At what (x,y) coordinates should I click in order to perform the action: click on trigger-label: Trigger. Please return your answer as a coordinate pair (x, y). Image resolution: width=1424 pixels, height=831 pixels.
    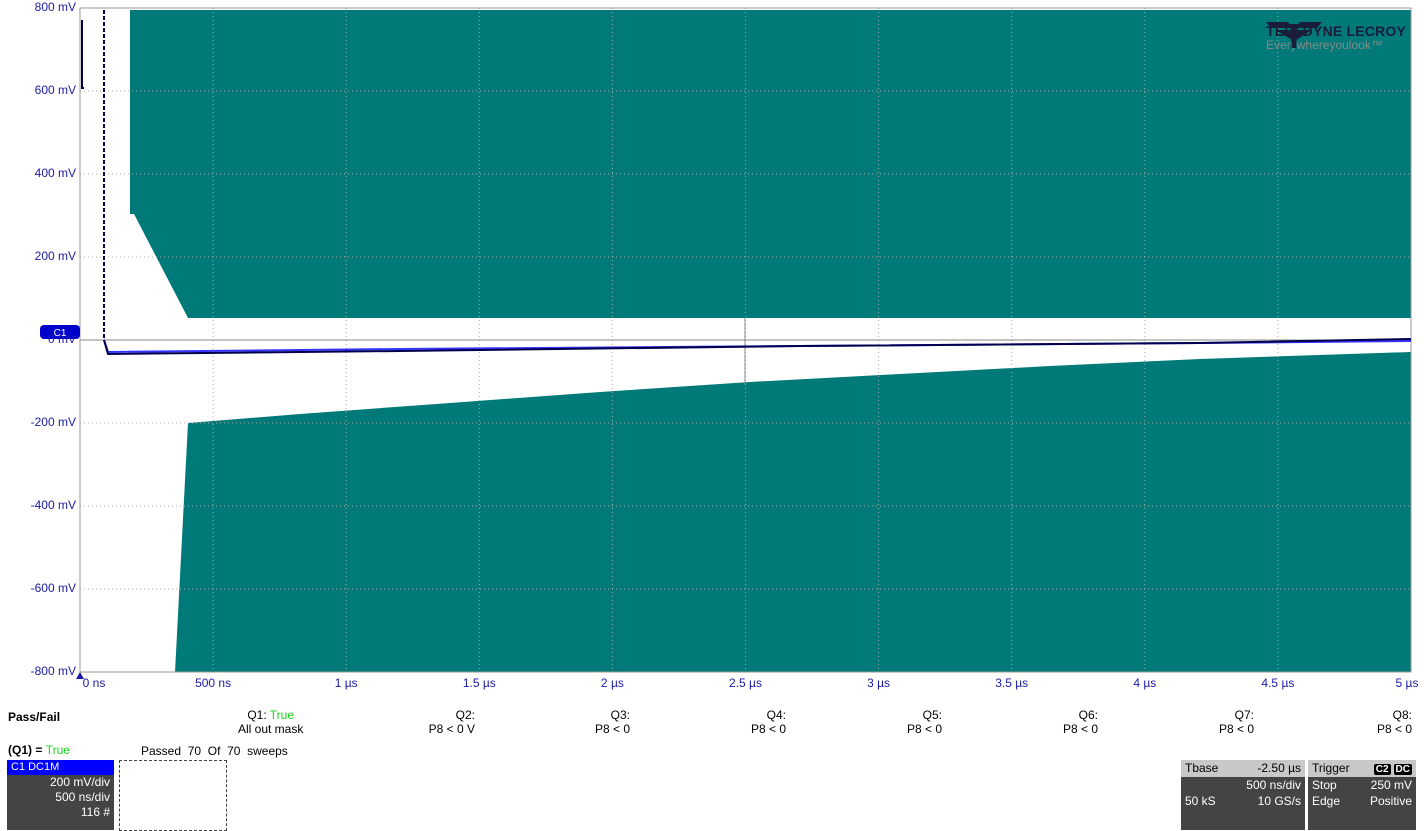
    Looking at the image, I should click on (1331, 768).